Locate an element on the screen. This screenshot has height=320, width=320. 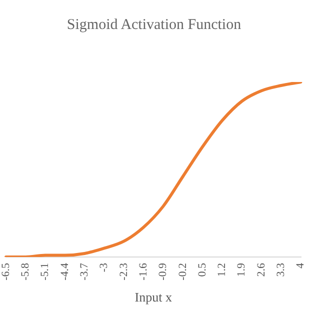
x-tick-label: -2.3 is located at coordinates (124, 271).